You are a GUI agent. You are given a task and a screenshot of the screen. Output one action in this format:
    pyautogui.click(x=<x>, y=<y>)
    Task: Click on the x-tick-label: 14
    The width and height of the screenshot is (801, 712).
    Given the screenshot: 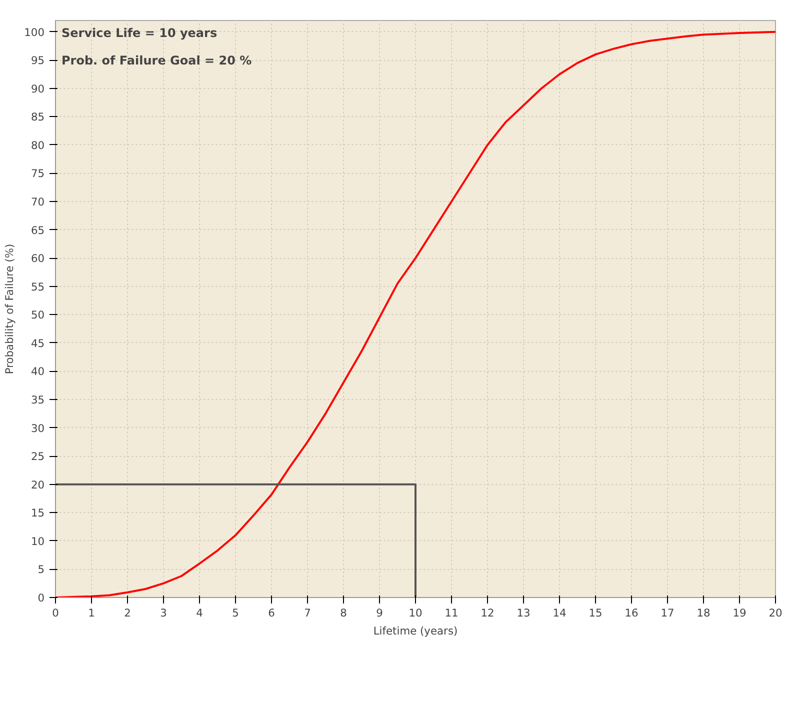 What is the action you would take?
    pyautogui.click(x=559, y=613)
    